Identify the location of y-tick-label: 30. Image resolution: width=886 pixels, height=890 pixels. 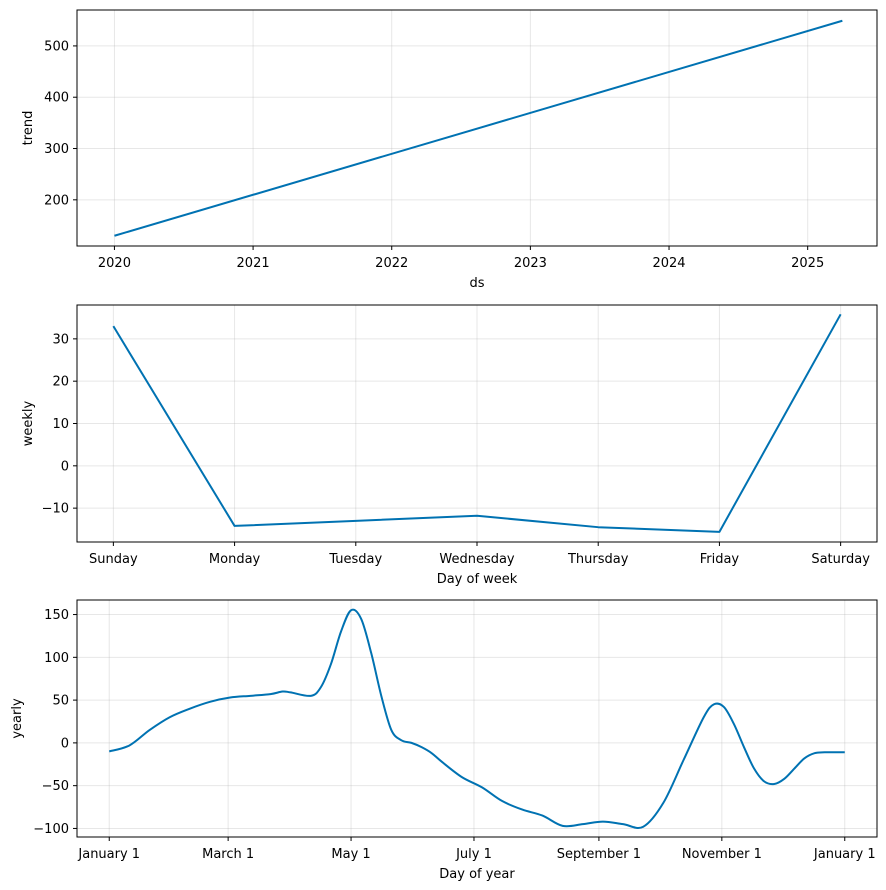
(60, 339).